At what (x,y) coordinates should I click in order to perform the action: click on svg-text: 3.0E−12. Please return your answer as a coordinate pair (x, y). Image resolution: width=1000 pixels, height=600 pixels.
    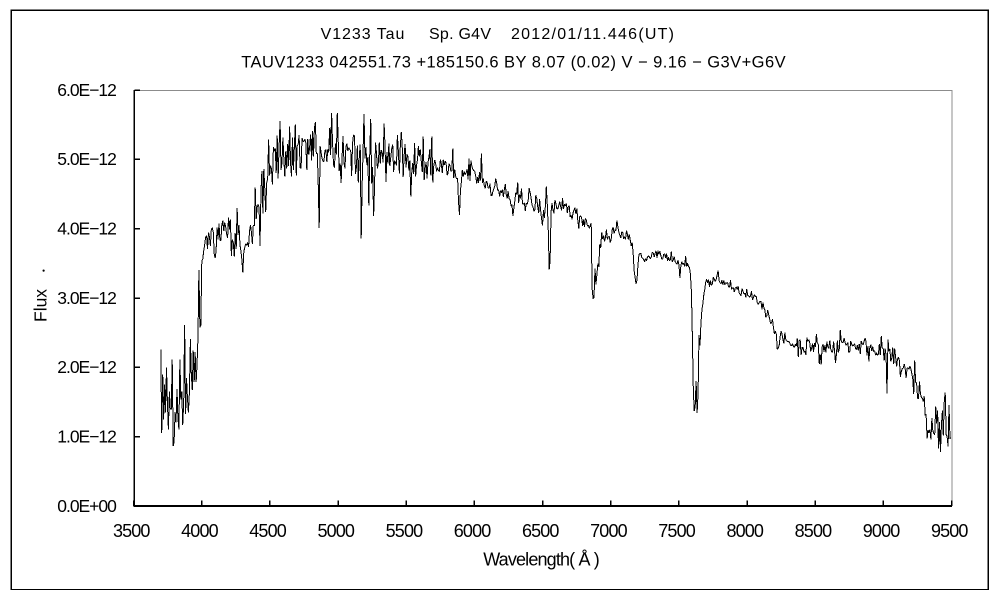
    Looking at the image, I should click on (87, 298).